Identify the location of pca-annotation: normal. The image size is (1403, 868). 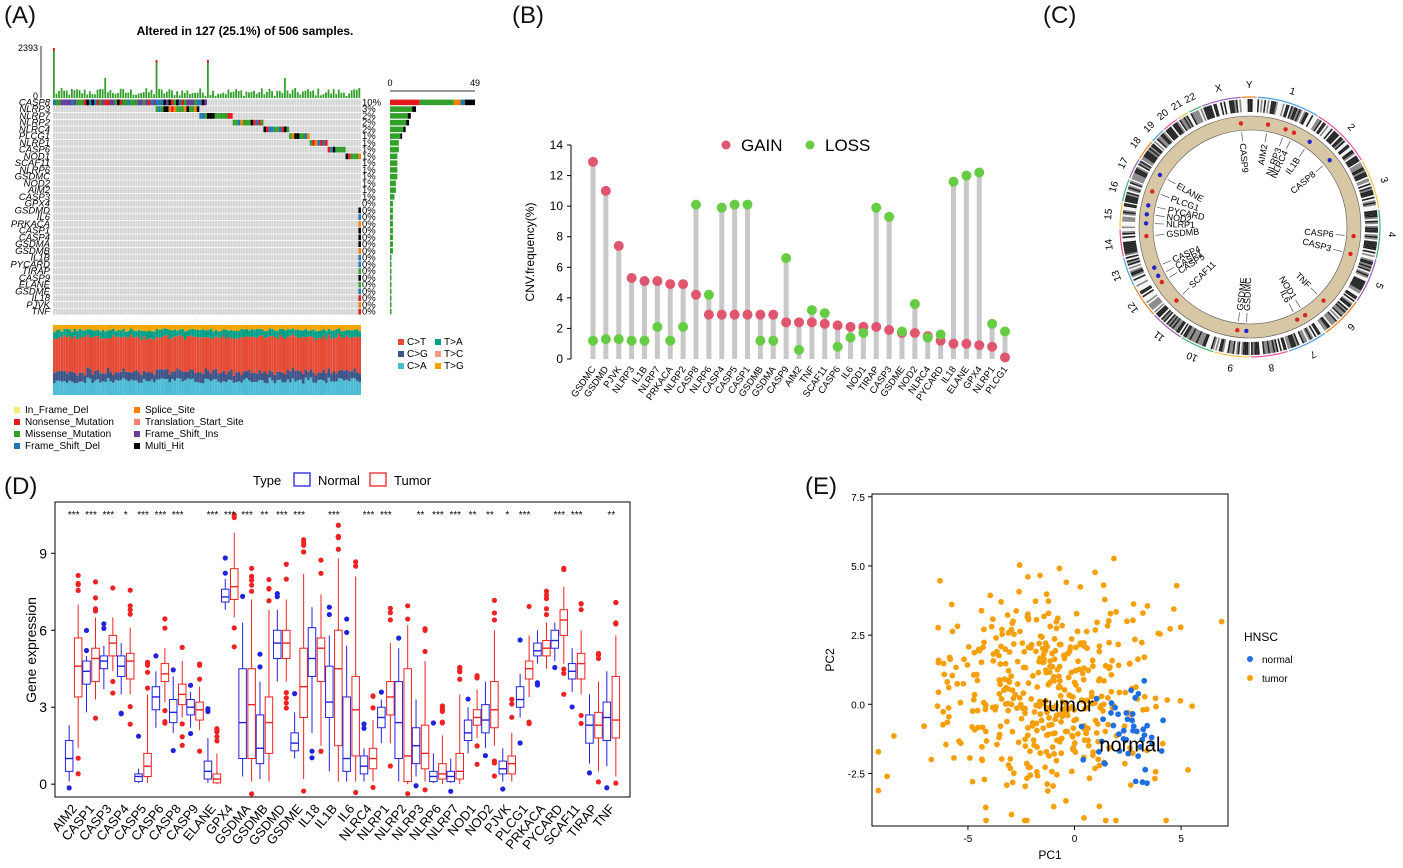
(1129, 745).